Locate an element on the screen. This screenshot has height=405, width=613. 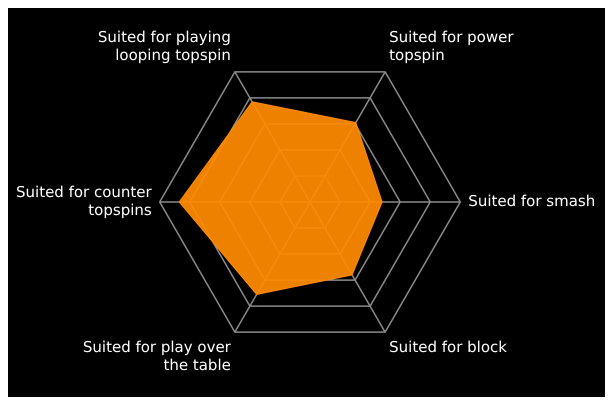
spoke-label: Suited for playing looping topspin is located at coordinates (164, 46).